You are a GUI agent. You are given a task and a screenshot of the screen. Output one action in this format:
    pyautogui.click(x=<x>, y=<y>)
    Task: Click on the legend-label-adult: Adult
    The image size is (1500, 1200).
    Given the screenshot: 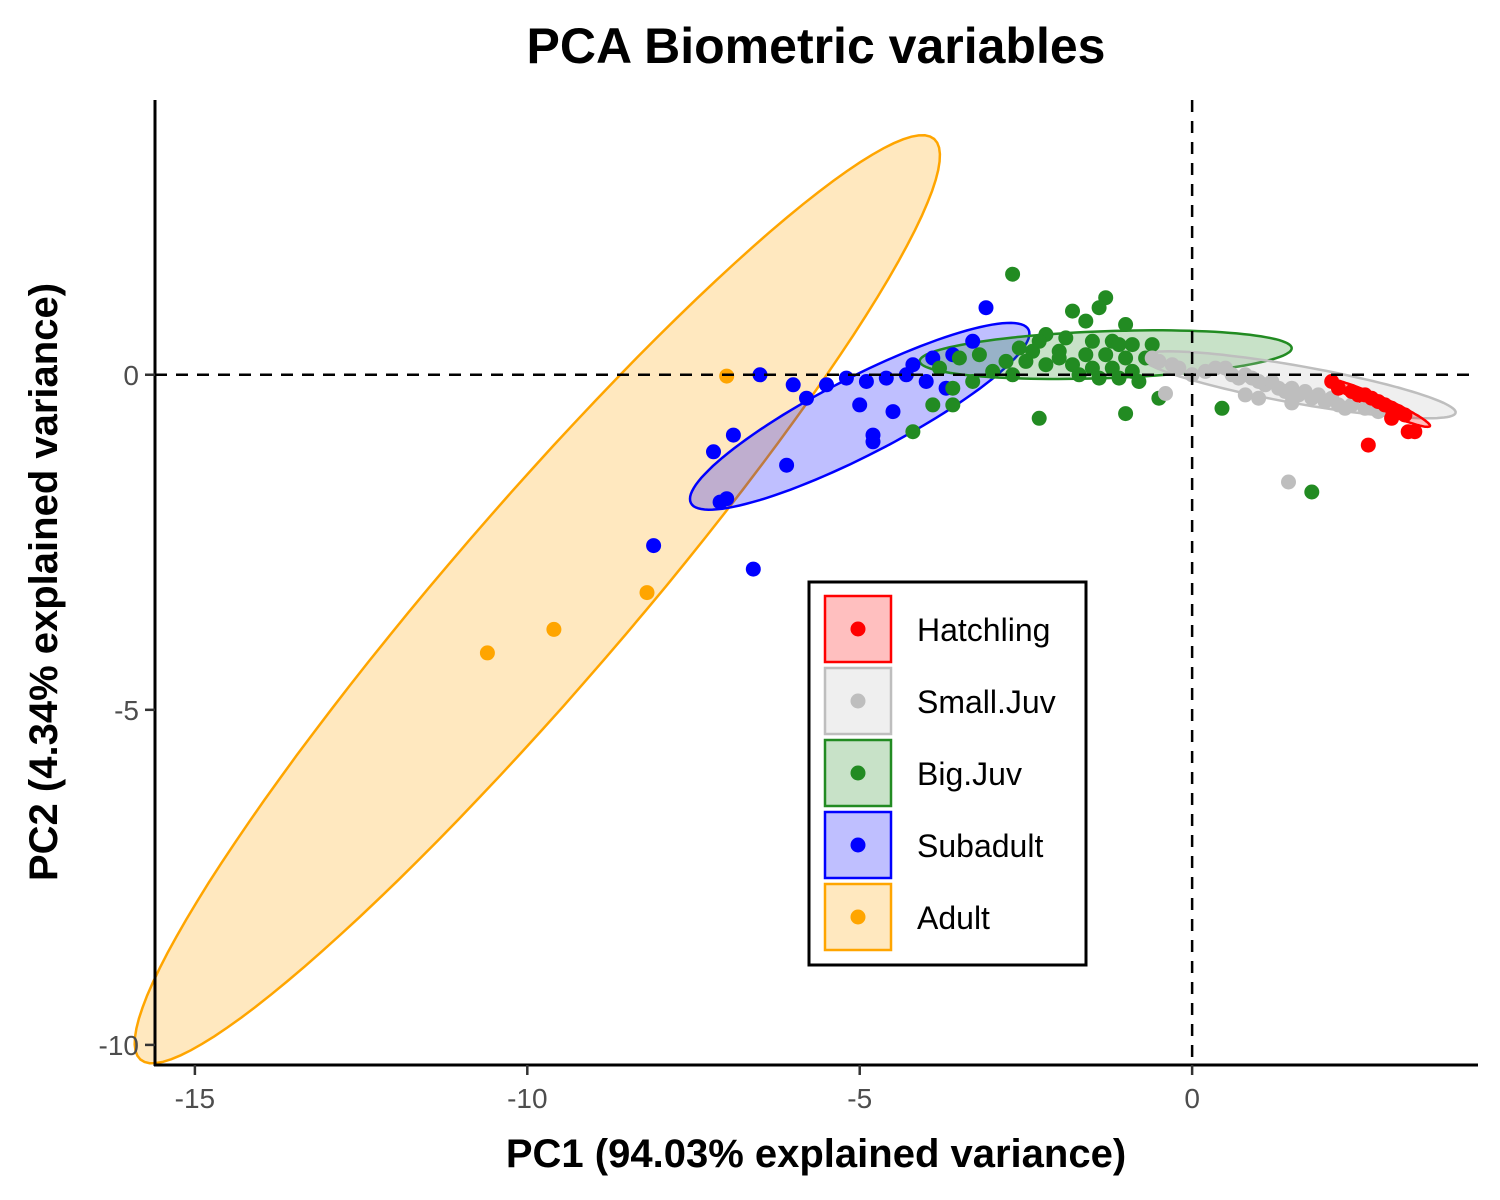 What is the action you would take?
    pyautogui.click(x=953, y=918)
    